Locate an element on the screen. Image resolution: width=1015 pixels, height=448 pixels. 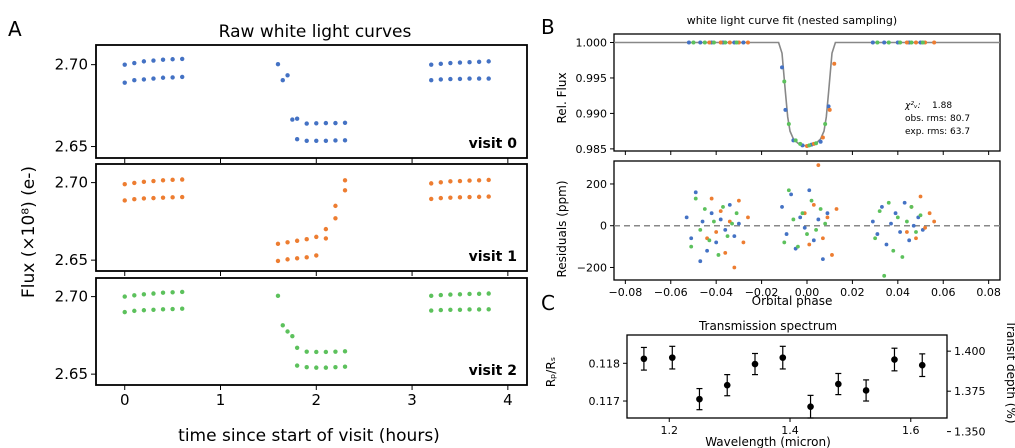
visit-label: visit 2 is located at coordinates (493, 371).